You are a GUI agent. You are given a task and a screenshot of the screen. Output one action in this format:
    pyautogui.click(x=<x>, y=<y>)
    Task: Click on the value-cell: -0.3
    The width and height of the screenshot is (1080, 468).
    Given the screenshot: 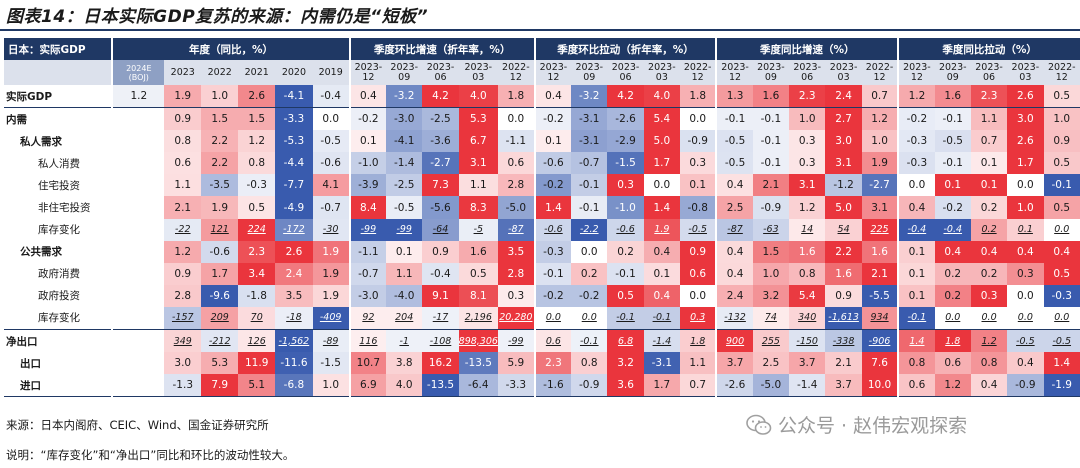 What is the action you would take?
    pyautogui.click(x=552, y=251)
    